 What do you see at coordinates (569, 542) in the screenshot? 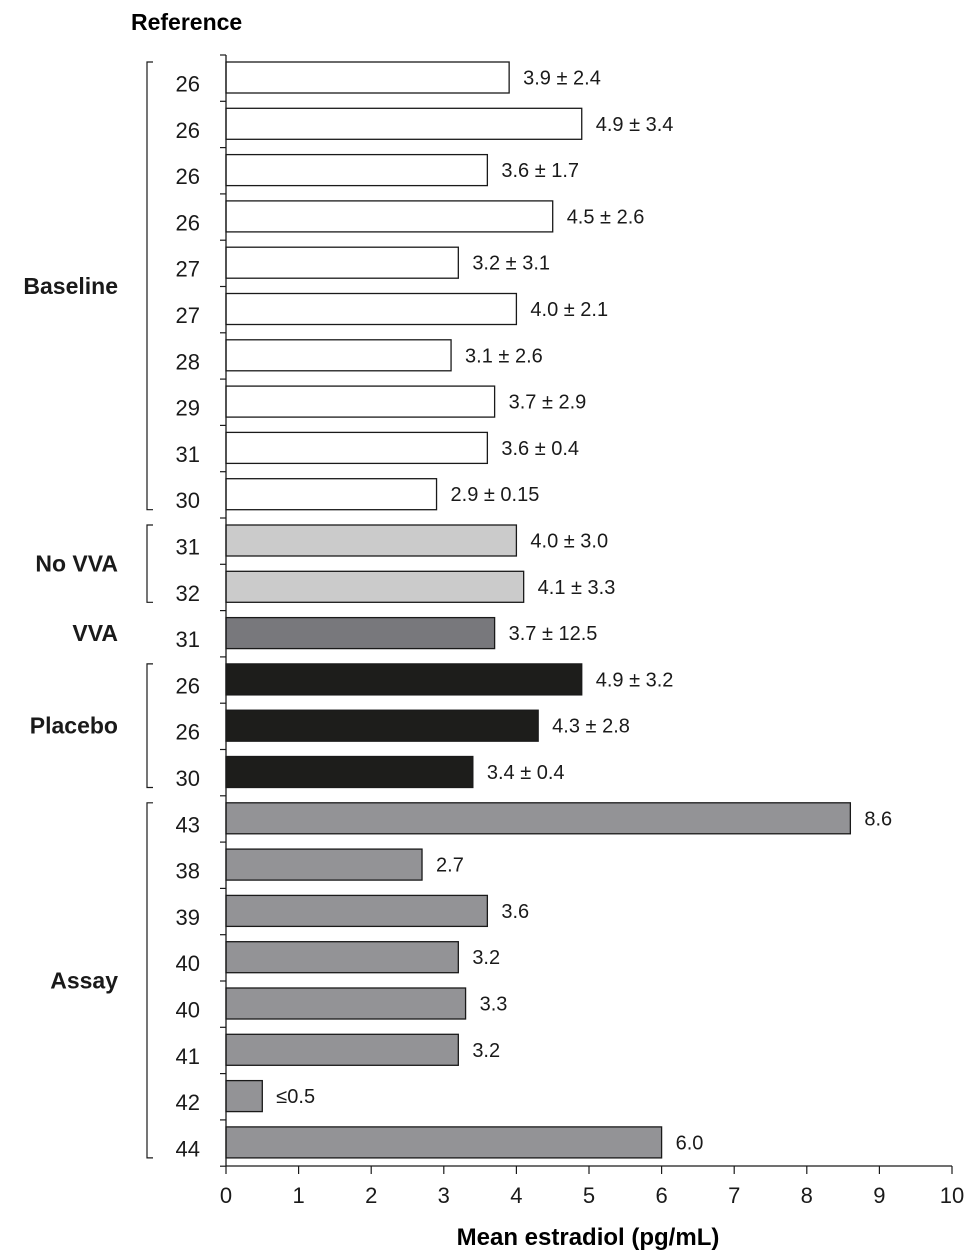
I see `value-label-10: 4.0 ± 3.0` at bounding box center [569, 542].